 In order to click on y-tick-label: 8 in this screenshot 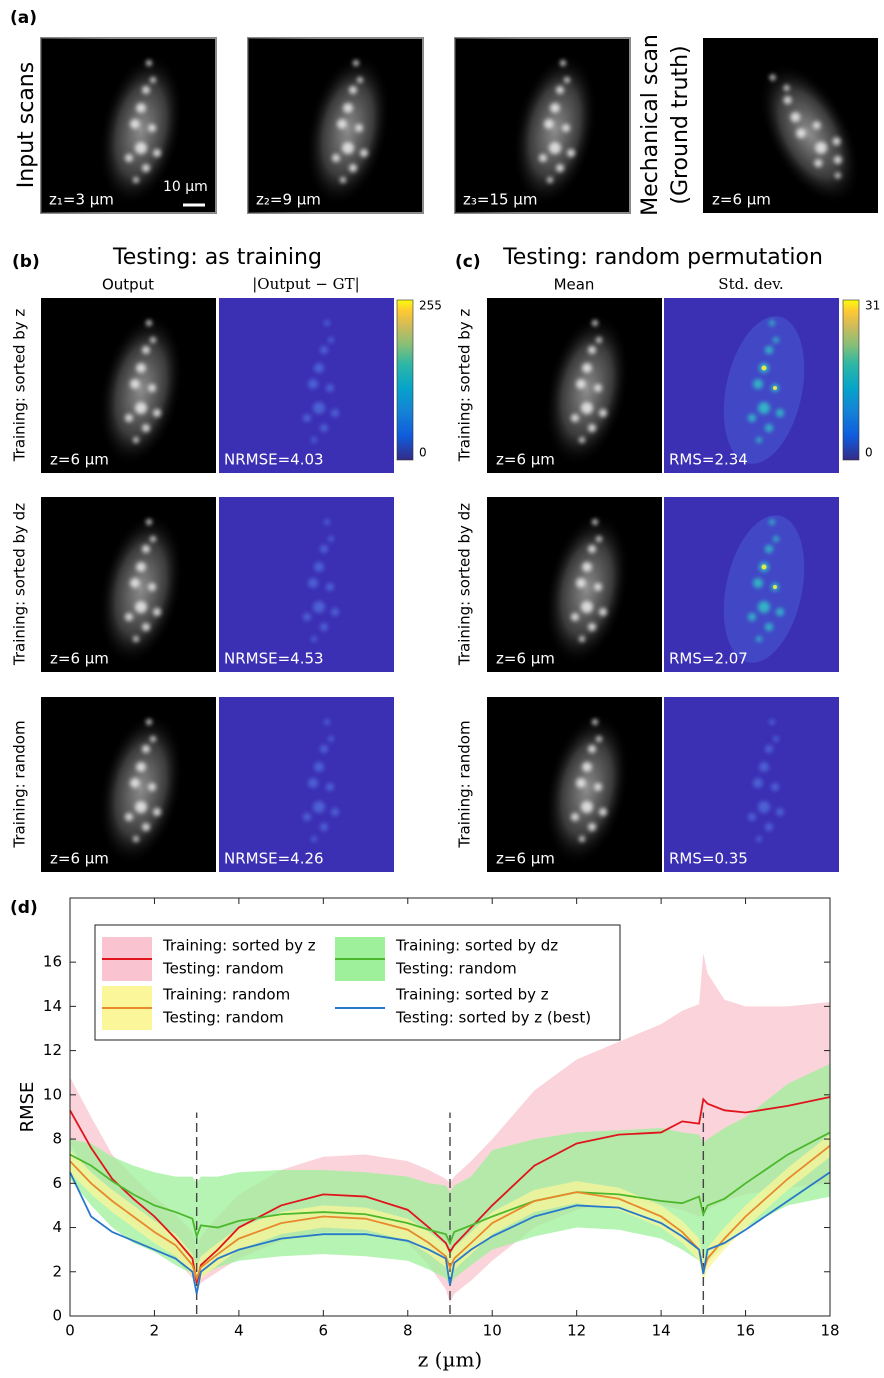, I will do `click(57, 1139)`.